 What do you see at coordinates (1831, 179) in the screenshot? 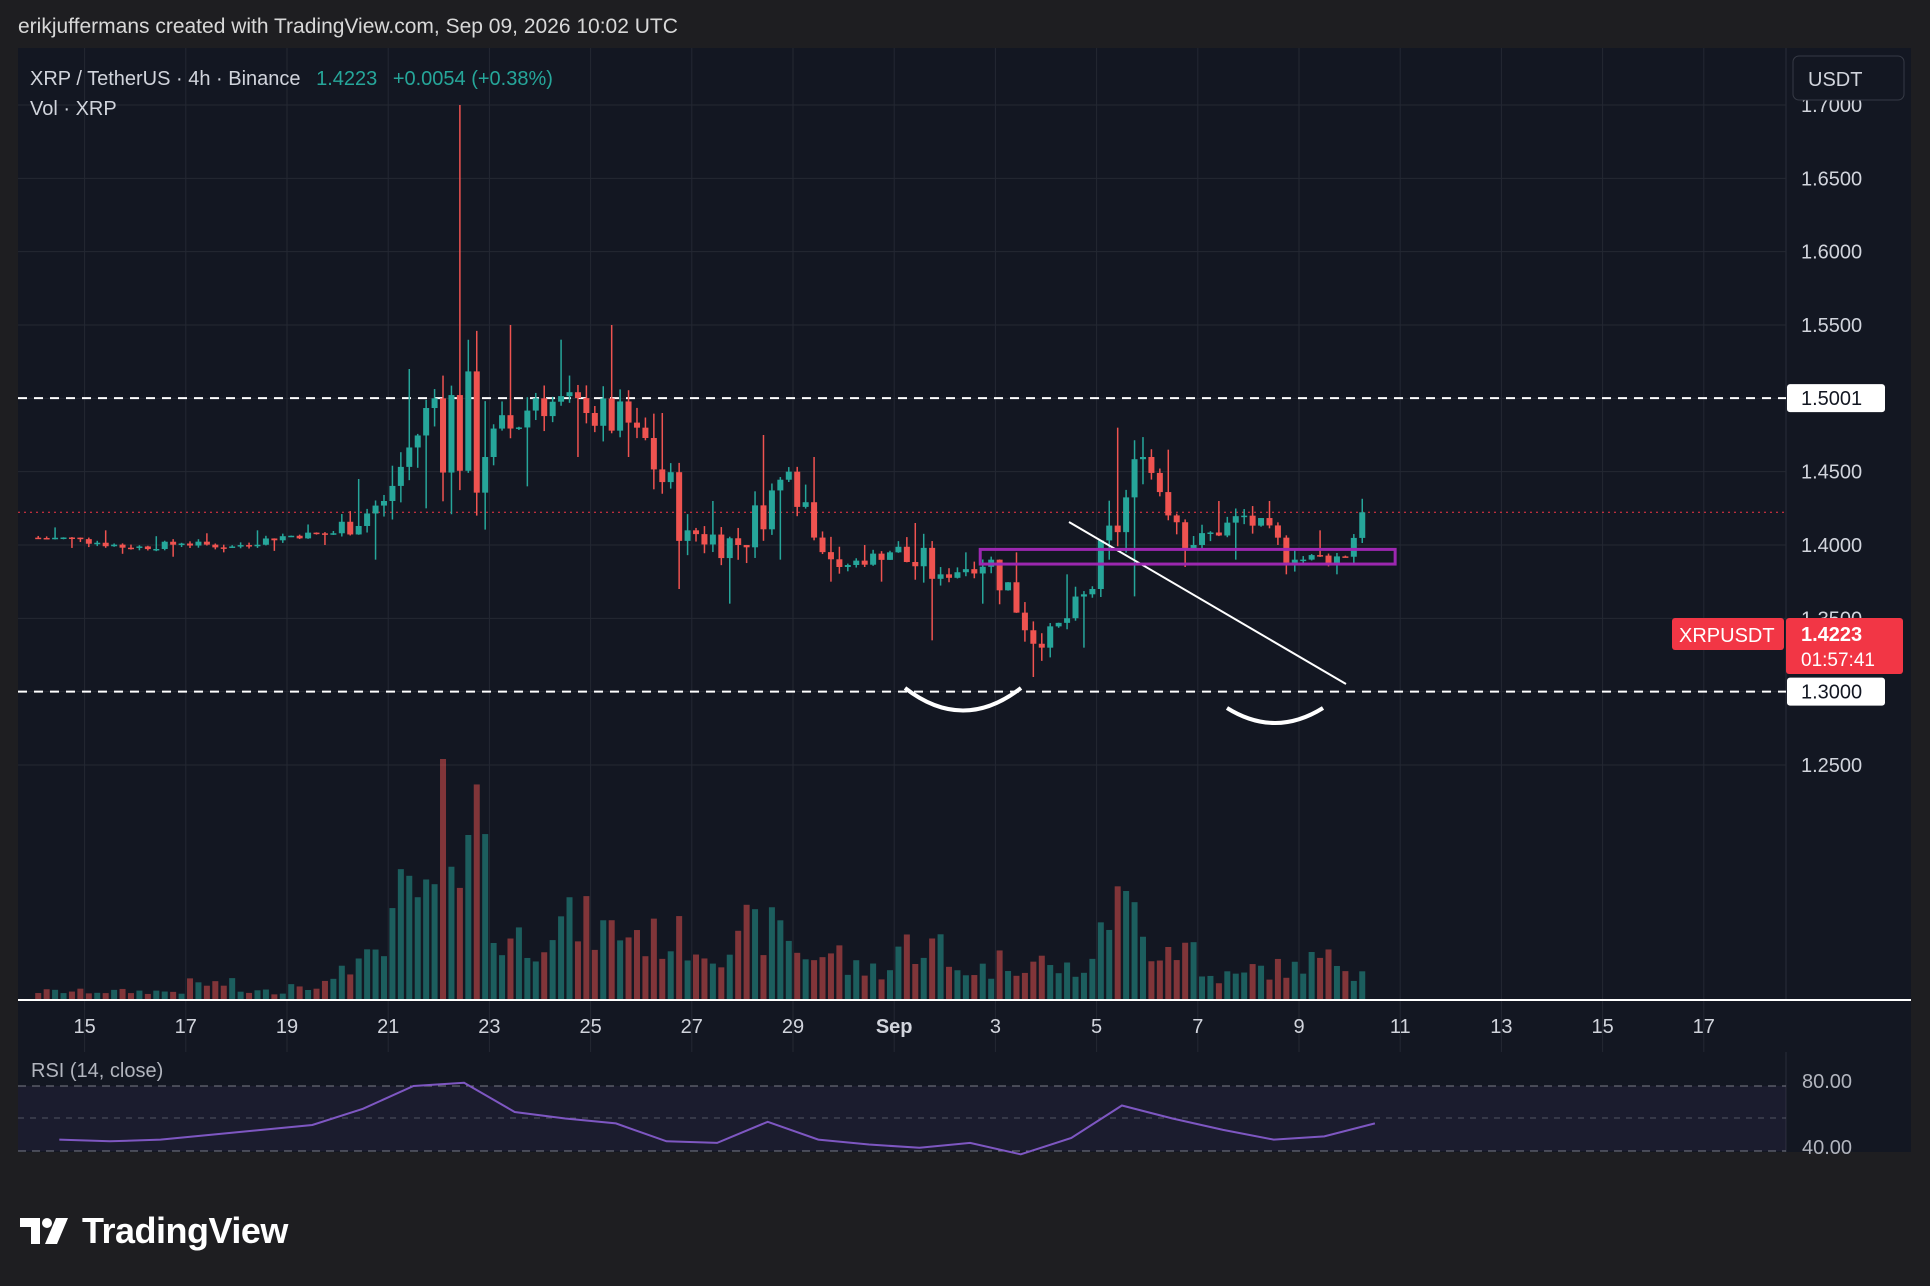
I see `price-tick-label: 1.6500` at bounding box center [1831, 179].